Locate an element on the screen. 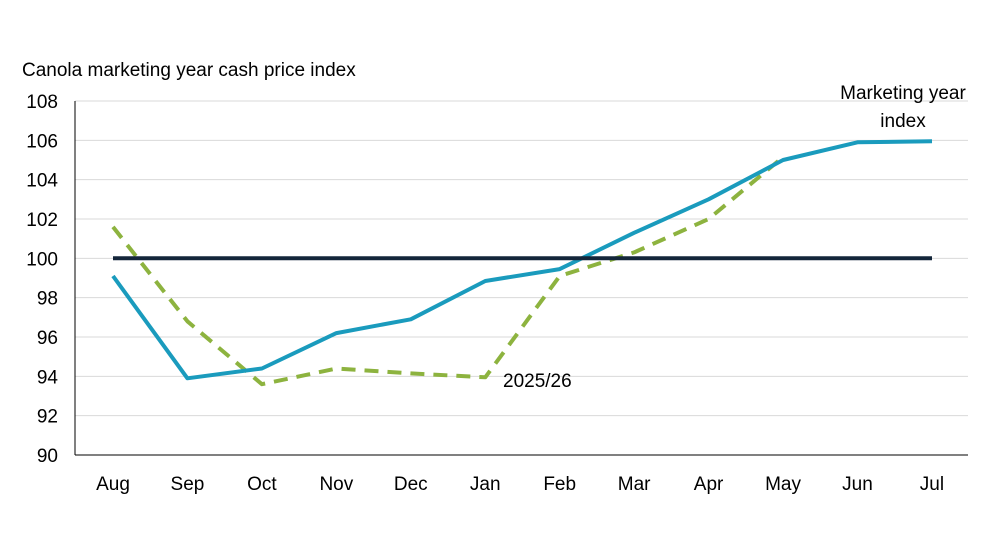 The width and height of the screenshot is (992, 558). x-tick-label: Jul is located at coordinates (932, 484).